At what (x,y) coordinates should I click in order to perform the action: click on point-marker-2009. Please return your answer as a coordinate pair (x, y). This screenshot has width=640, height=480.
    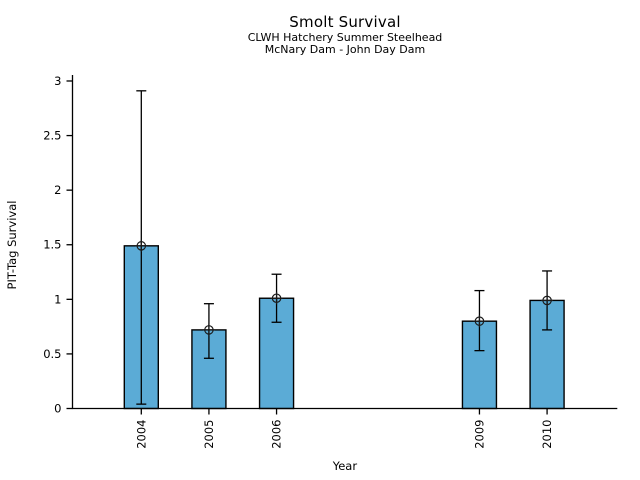
    Looking at the image, I should click on (479, 321).